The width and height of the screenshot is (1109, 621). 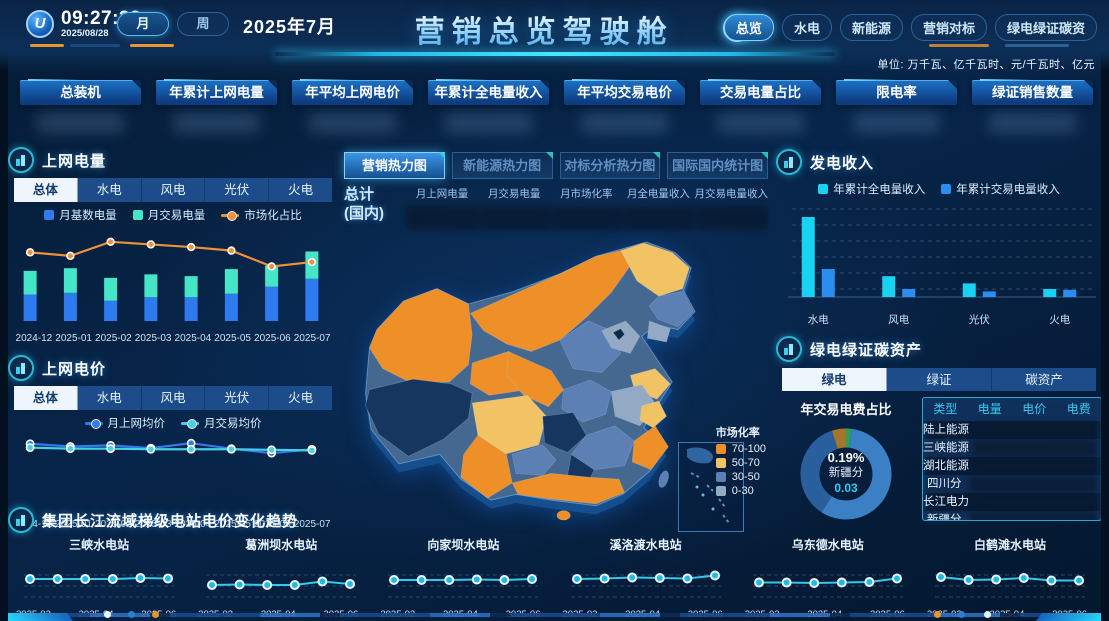 What do you see at coordinates (394, 165) in the screenshot?
I see `map-tab-marketing-heatmap: 营销热力图` at bounding box center [394, 165].